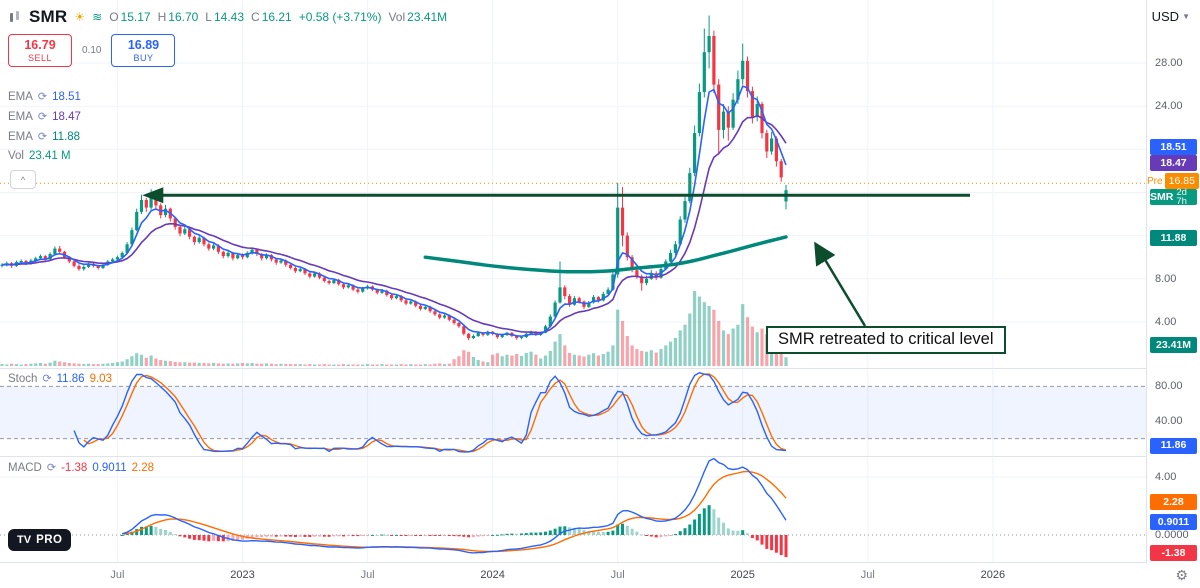 This screenshot has width=1200, height=588. What do you see at coordinates (1173, 445) in the screenshot?
I see `price-badge: 11.86` at bounding box center [1173, 445].